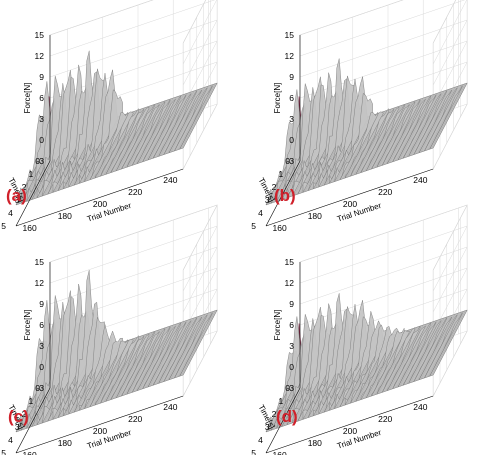 The height and width of the screenshot is (455, 500). I want to click on z-tick-label: 12, so click(290, 283).